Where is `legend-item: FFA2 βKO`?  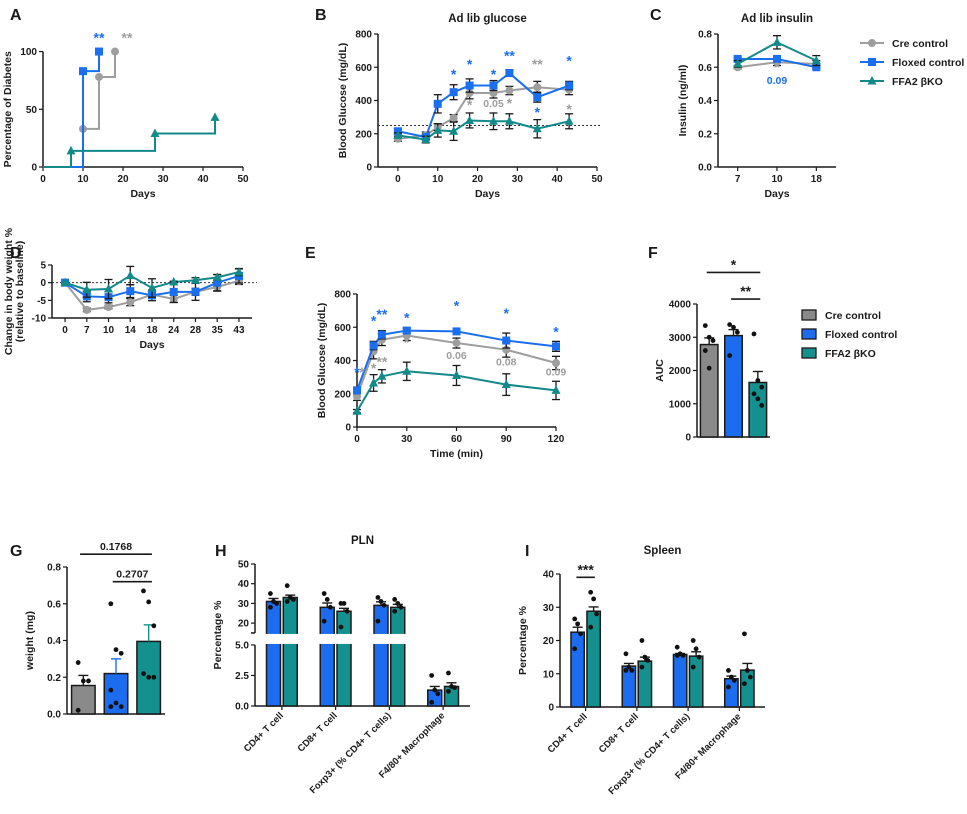 legend-item: FFA2 βKO is located at coordinates (838, 353).